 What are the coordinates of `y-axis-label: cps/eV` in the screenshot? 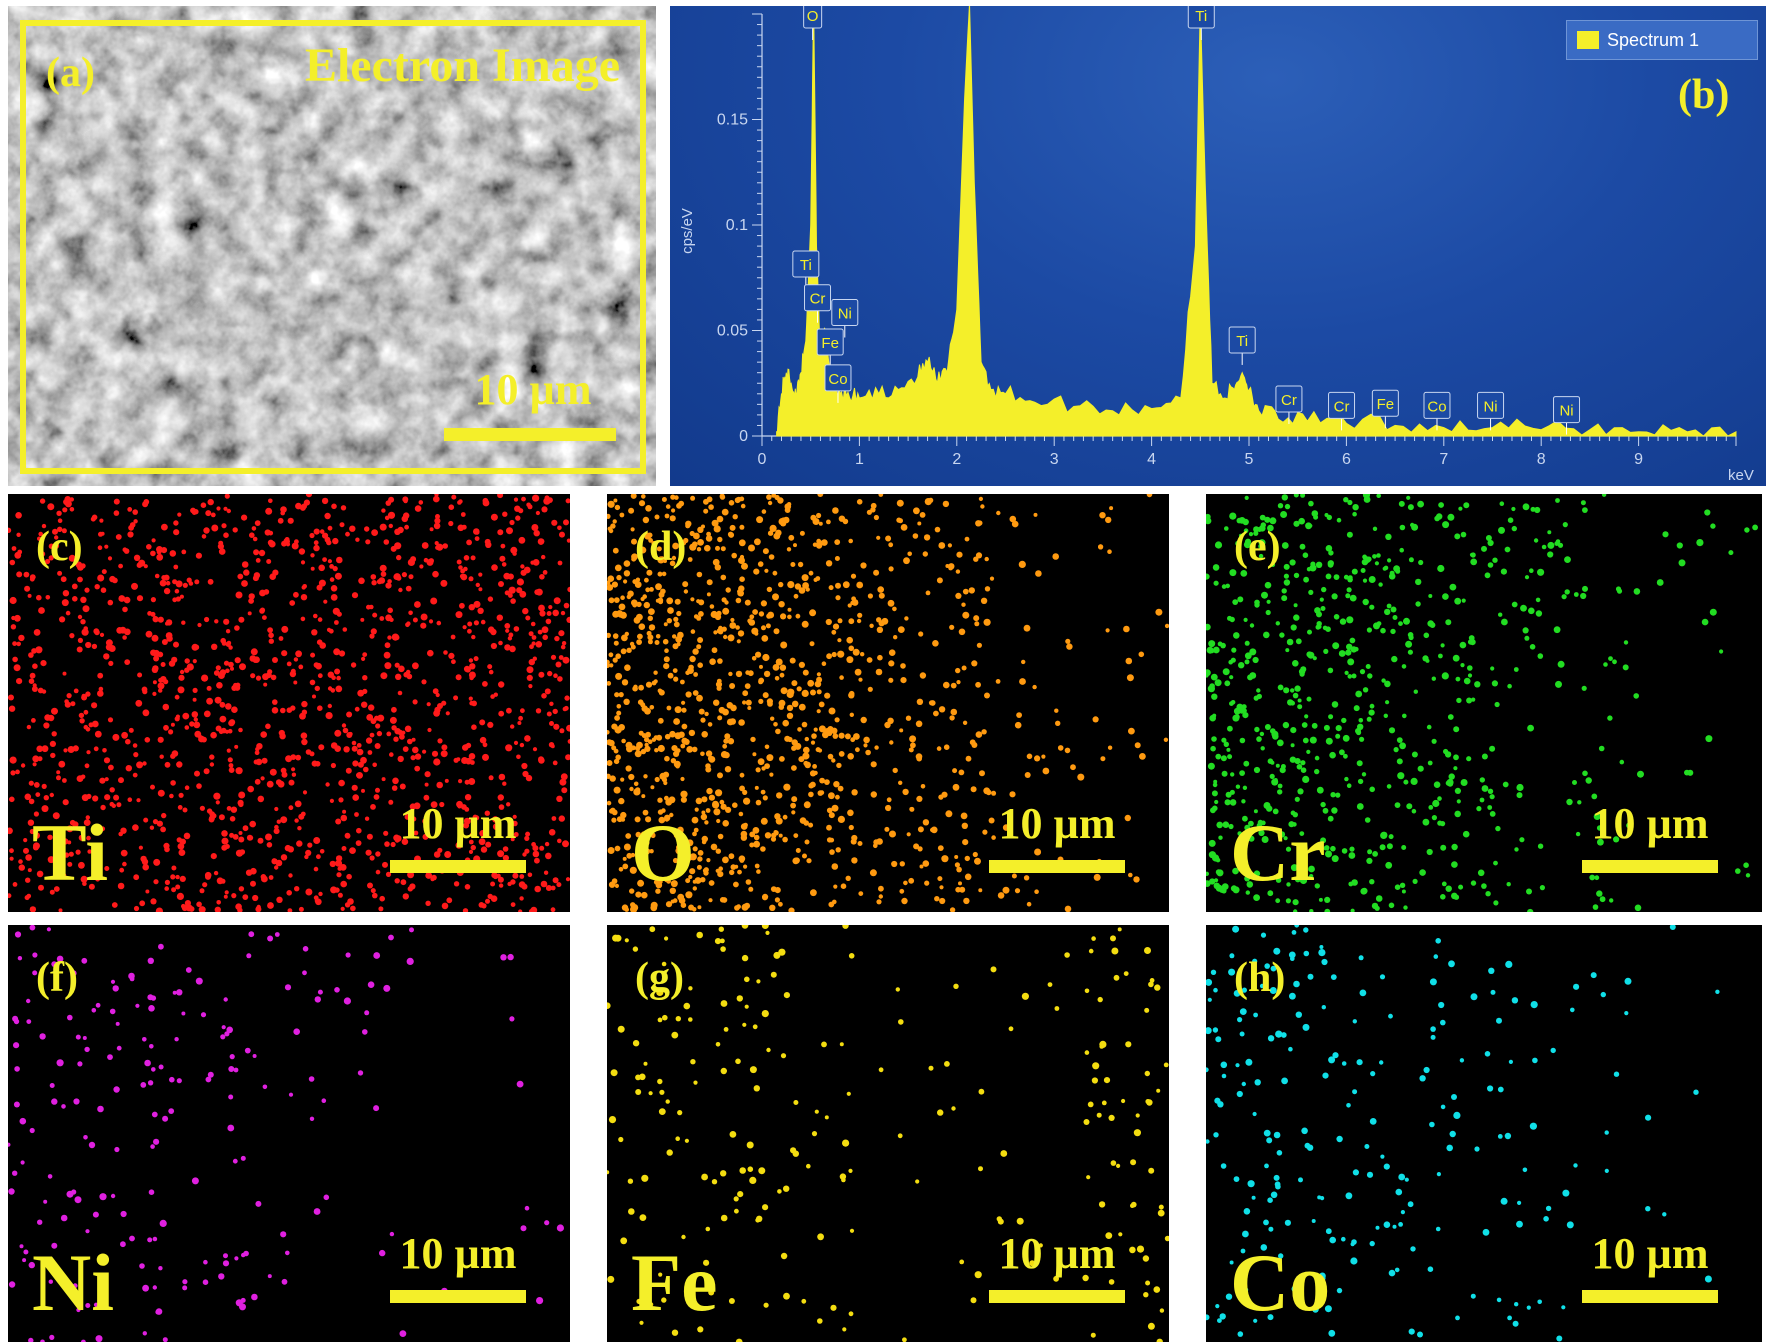 It's located at (687, 231).